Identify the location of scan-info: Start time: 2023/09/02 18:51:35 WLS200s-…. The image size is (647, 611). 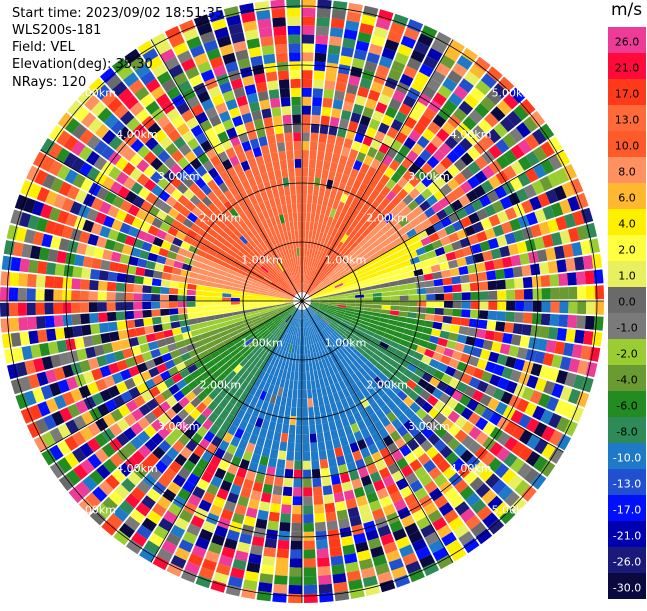
(117, 48).